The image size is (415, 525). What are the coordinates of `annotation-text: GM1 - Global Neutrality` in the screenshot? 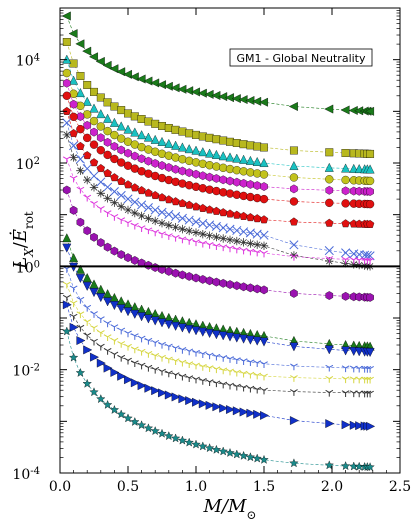 It's located at (301, 58).